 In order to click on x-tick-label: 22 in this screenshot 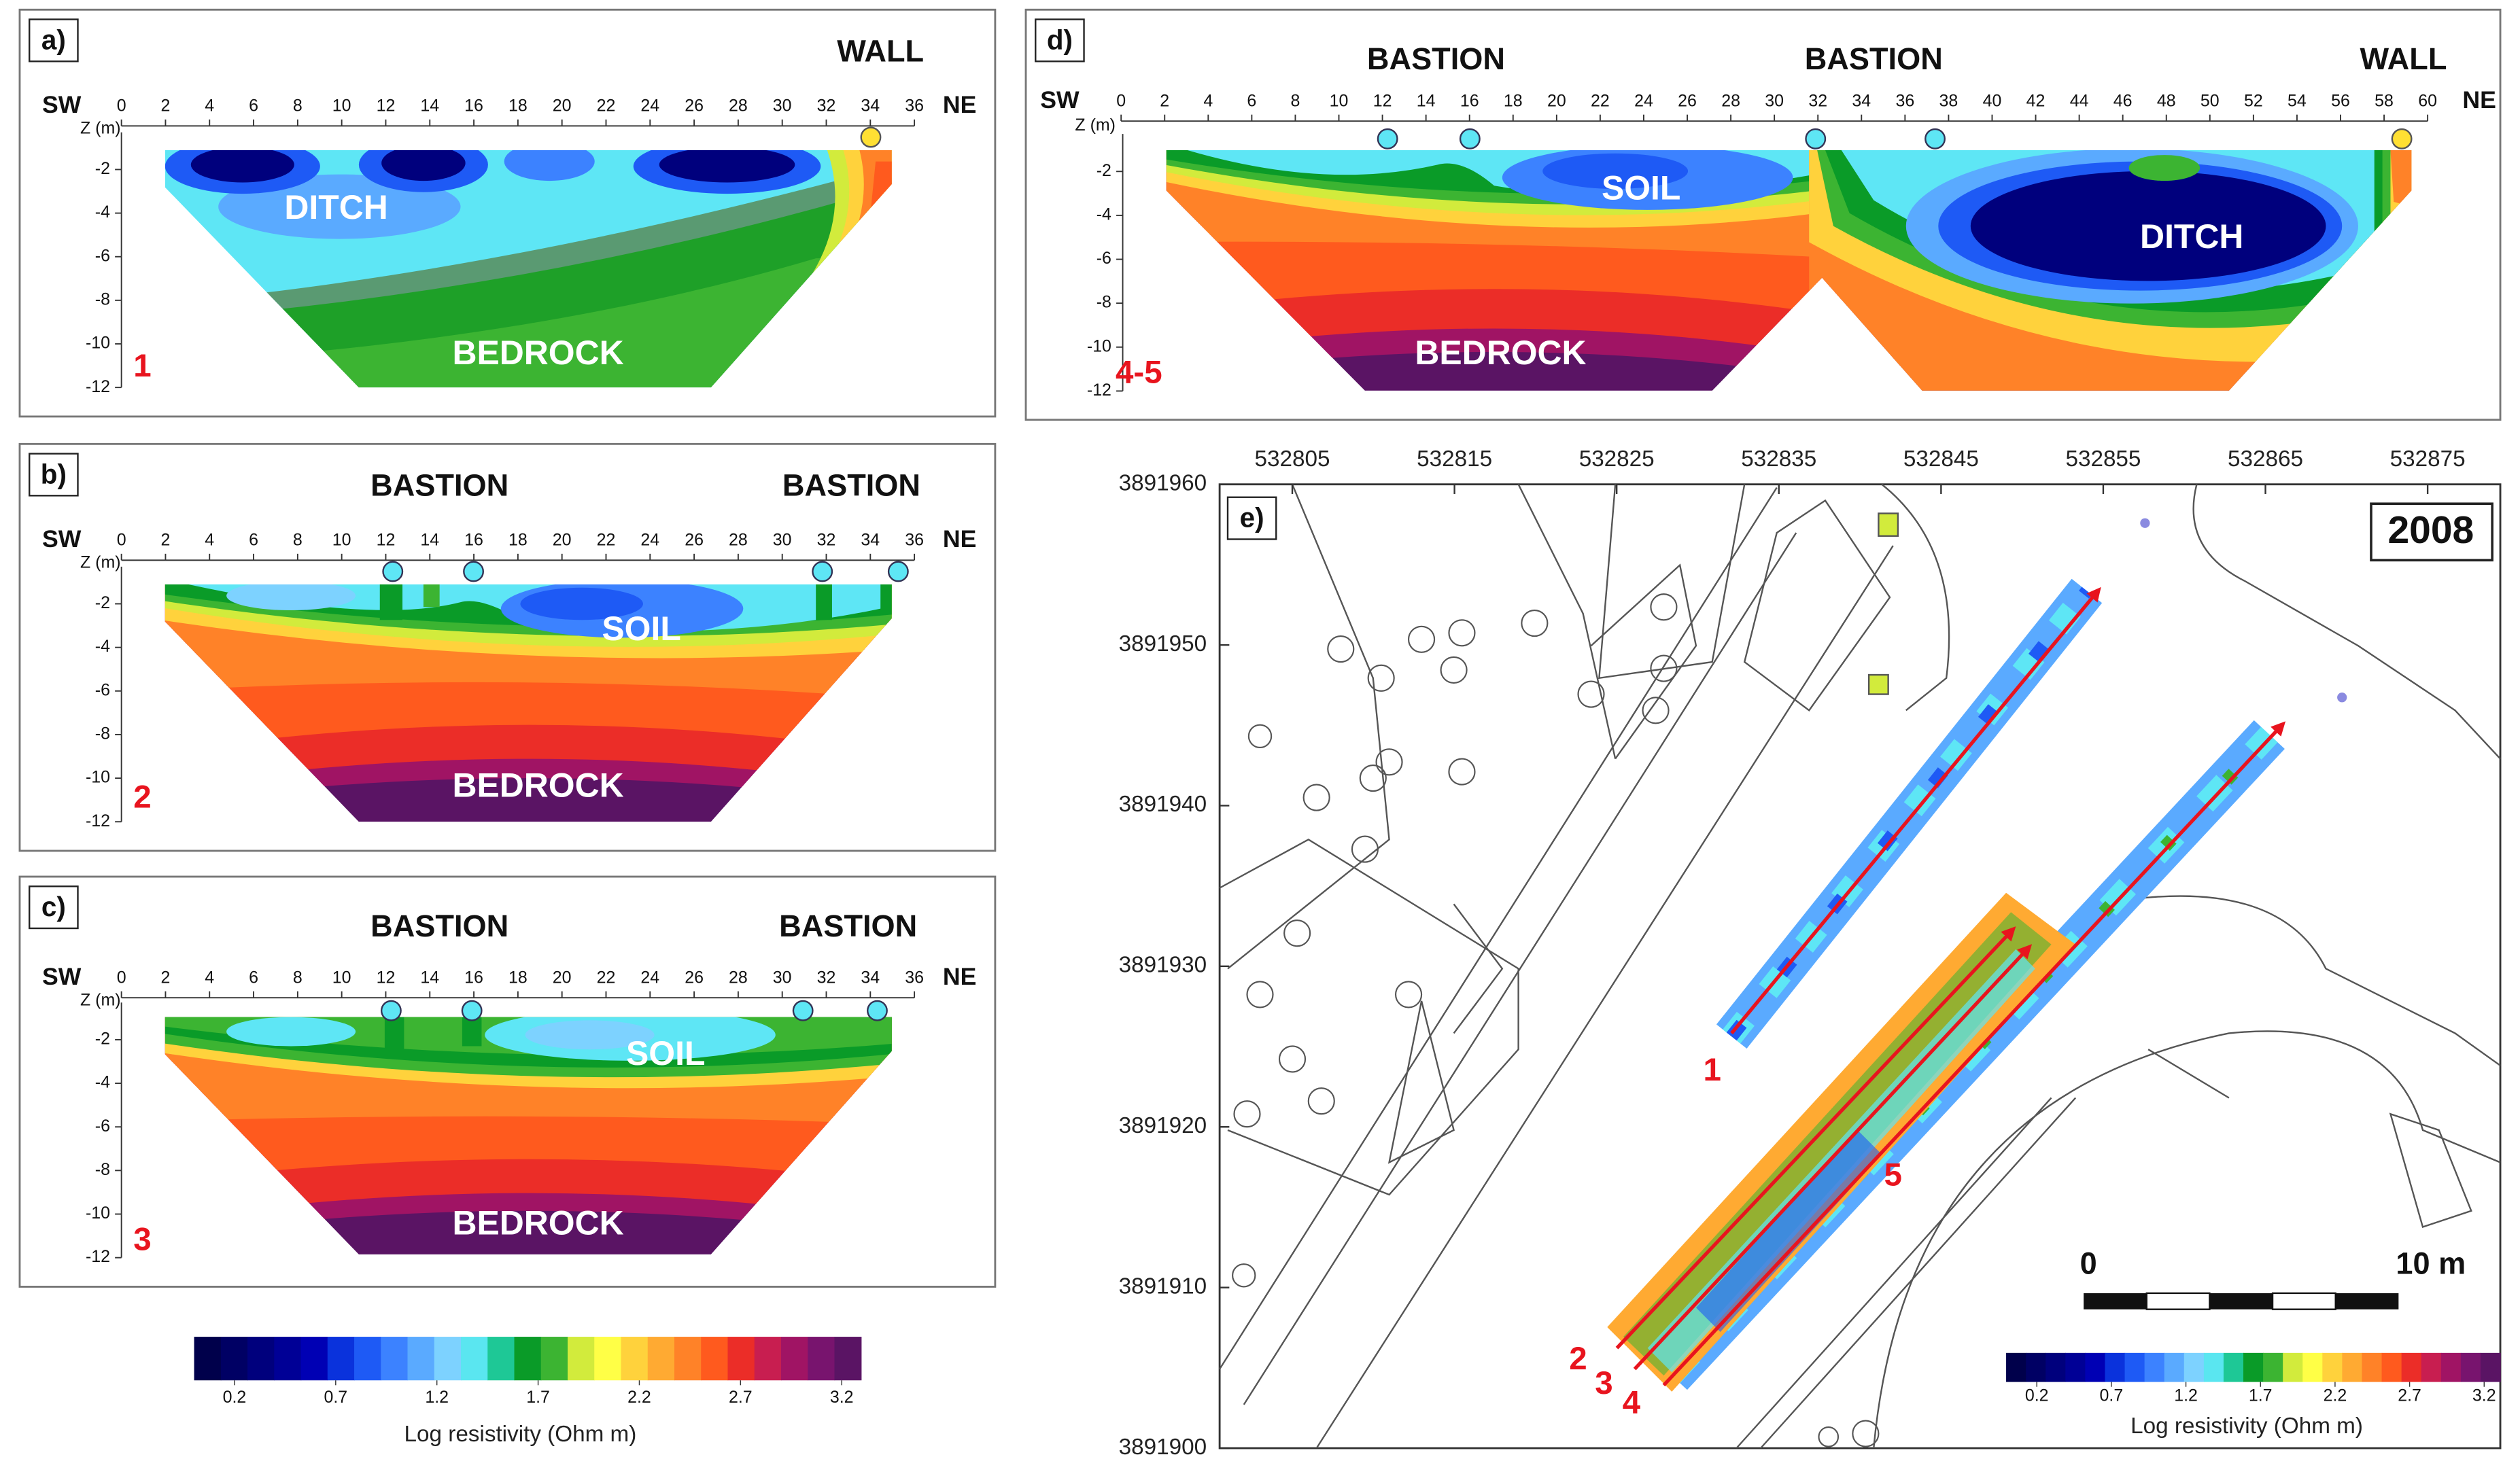, I will do `click(607, 977)`.